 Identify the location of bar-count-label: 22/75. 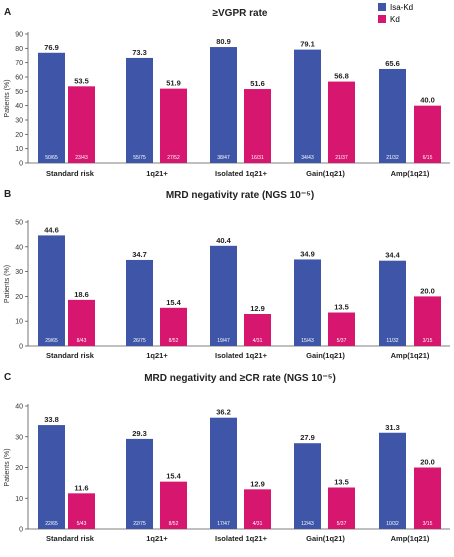
(139, 524).